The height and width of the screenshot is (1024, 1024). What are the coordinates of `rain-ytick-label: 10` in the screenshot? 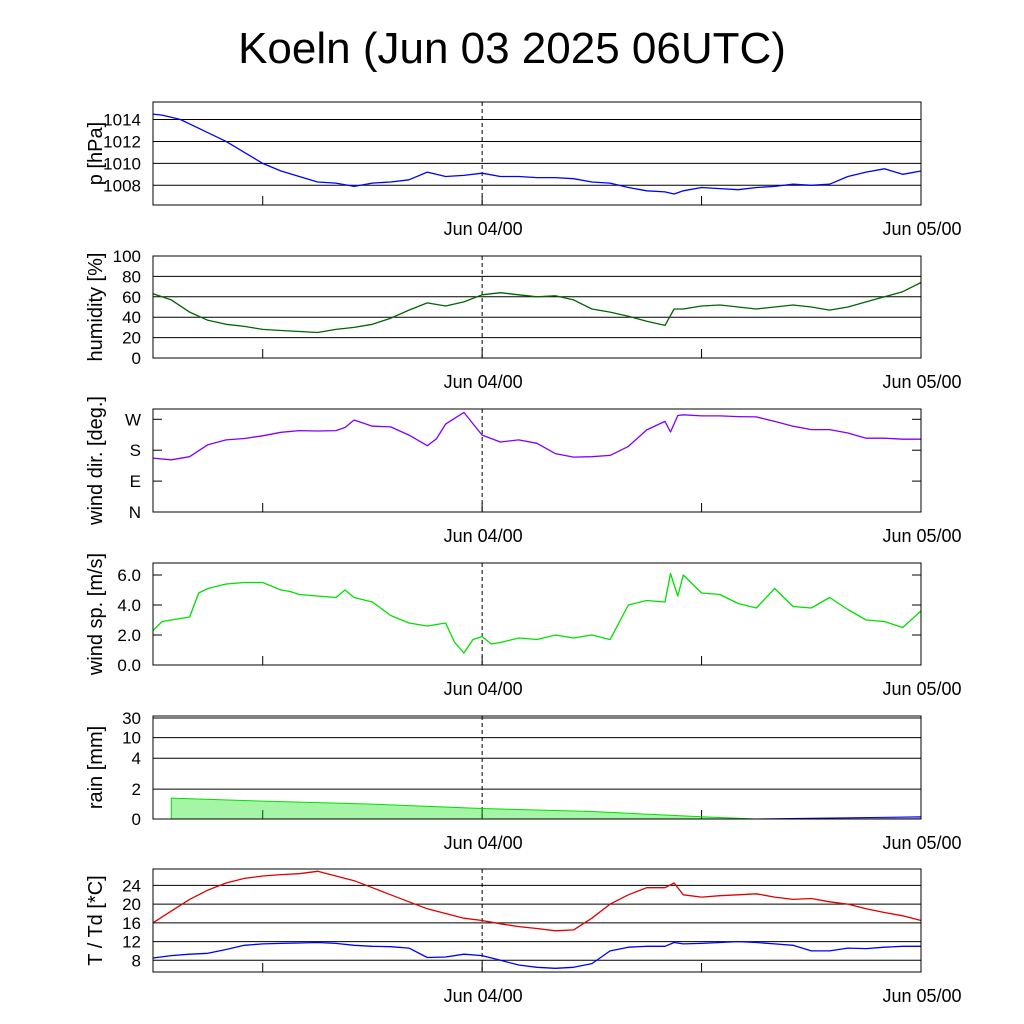 It's located at (131, 738).